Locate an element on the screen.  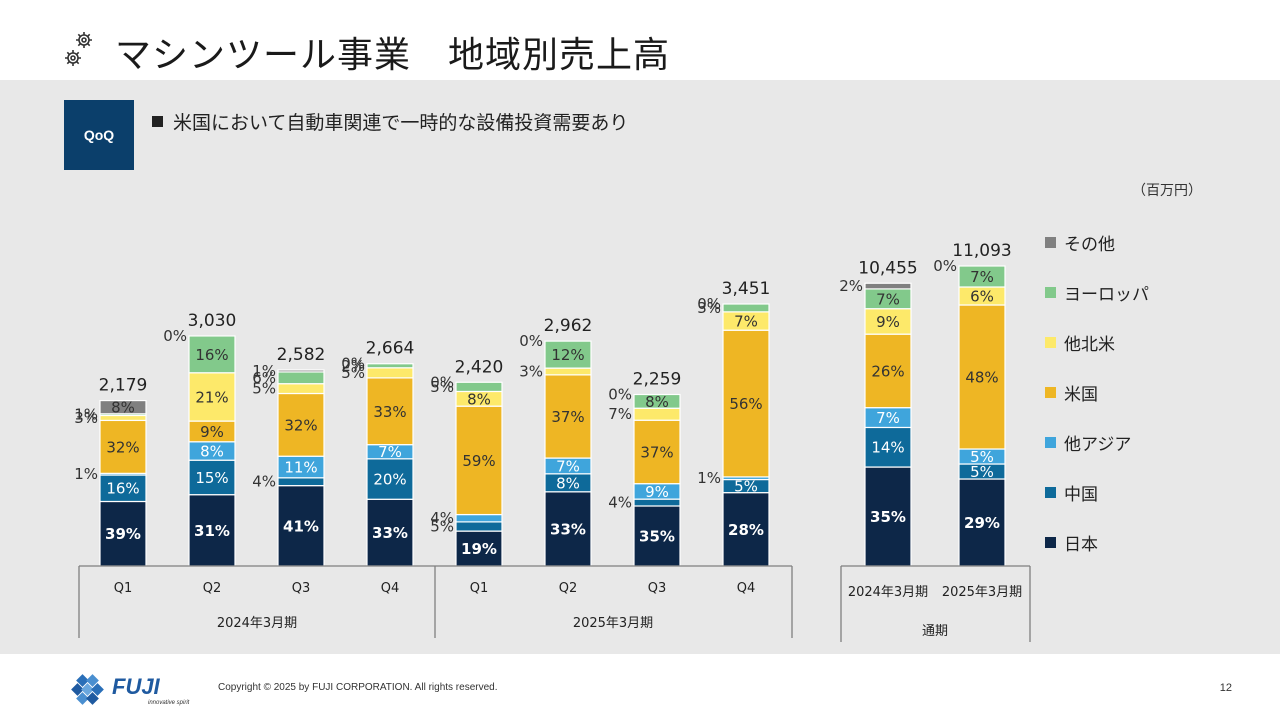
header: マシンツール事業 地域別売上高 is located at coordinates (640, 40).